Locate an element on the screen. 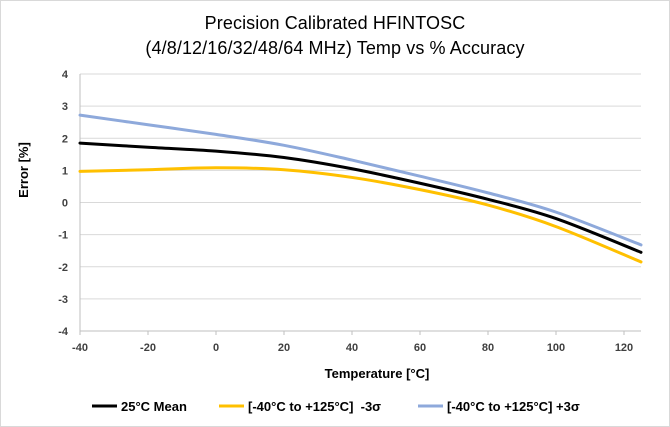 The width and height of the screenshot is (670, 427). y-tick-label: 3 is located at coordinates (65, 107).